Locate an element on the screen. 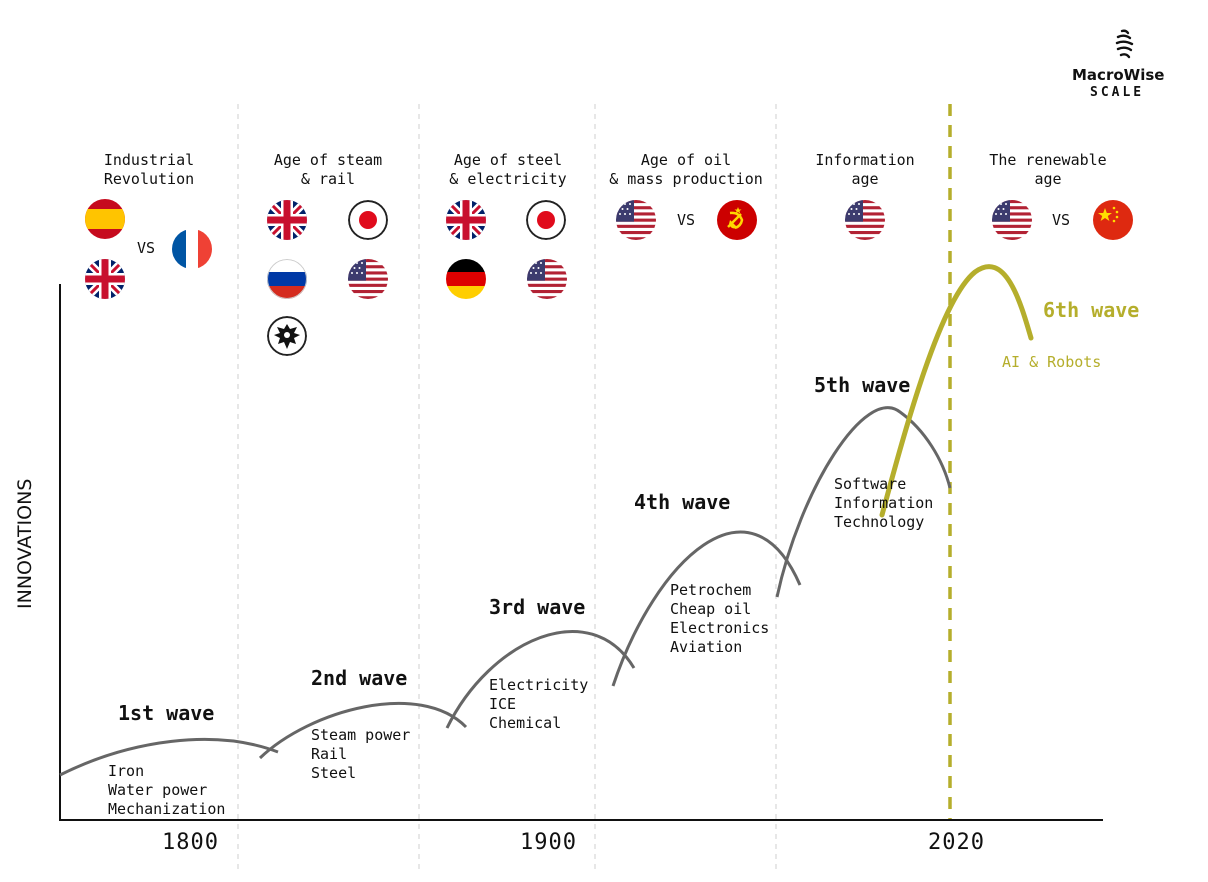  wave-item: Steam power is located at coordinates (361, 735).